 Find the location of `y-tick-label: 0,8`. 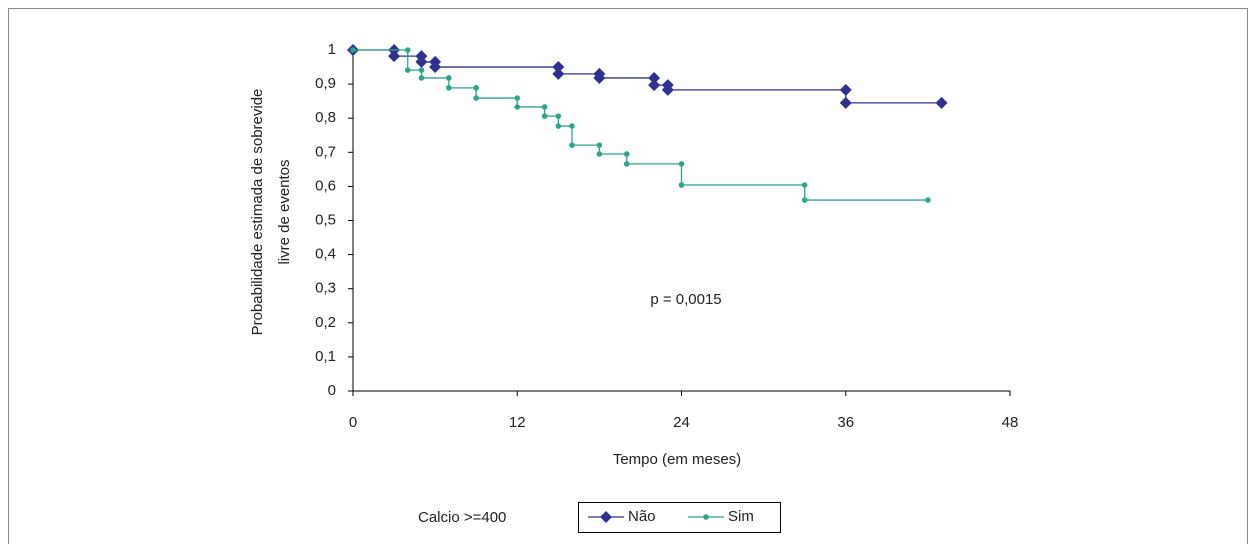

y-tick-label: 0,8 is located at coordinates (325, 117).